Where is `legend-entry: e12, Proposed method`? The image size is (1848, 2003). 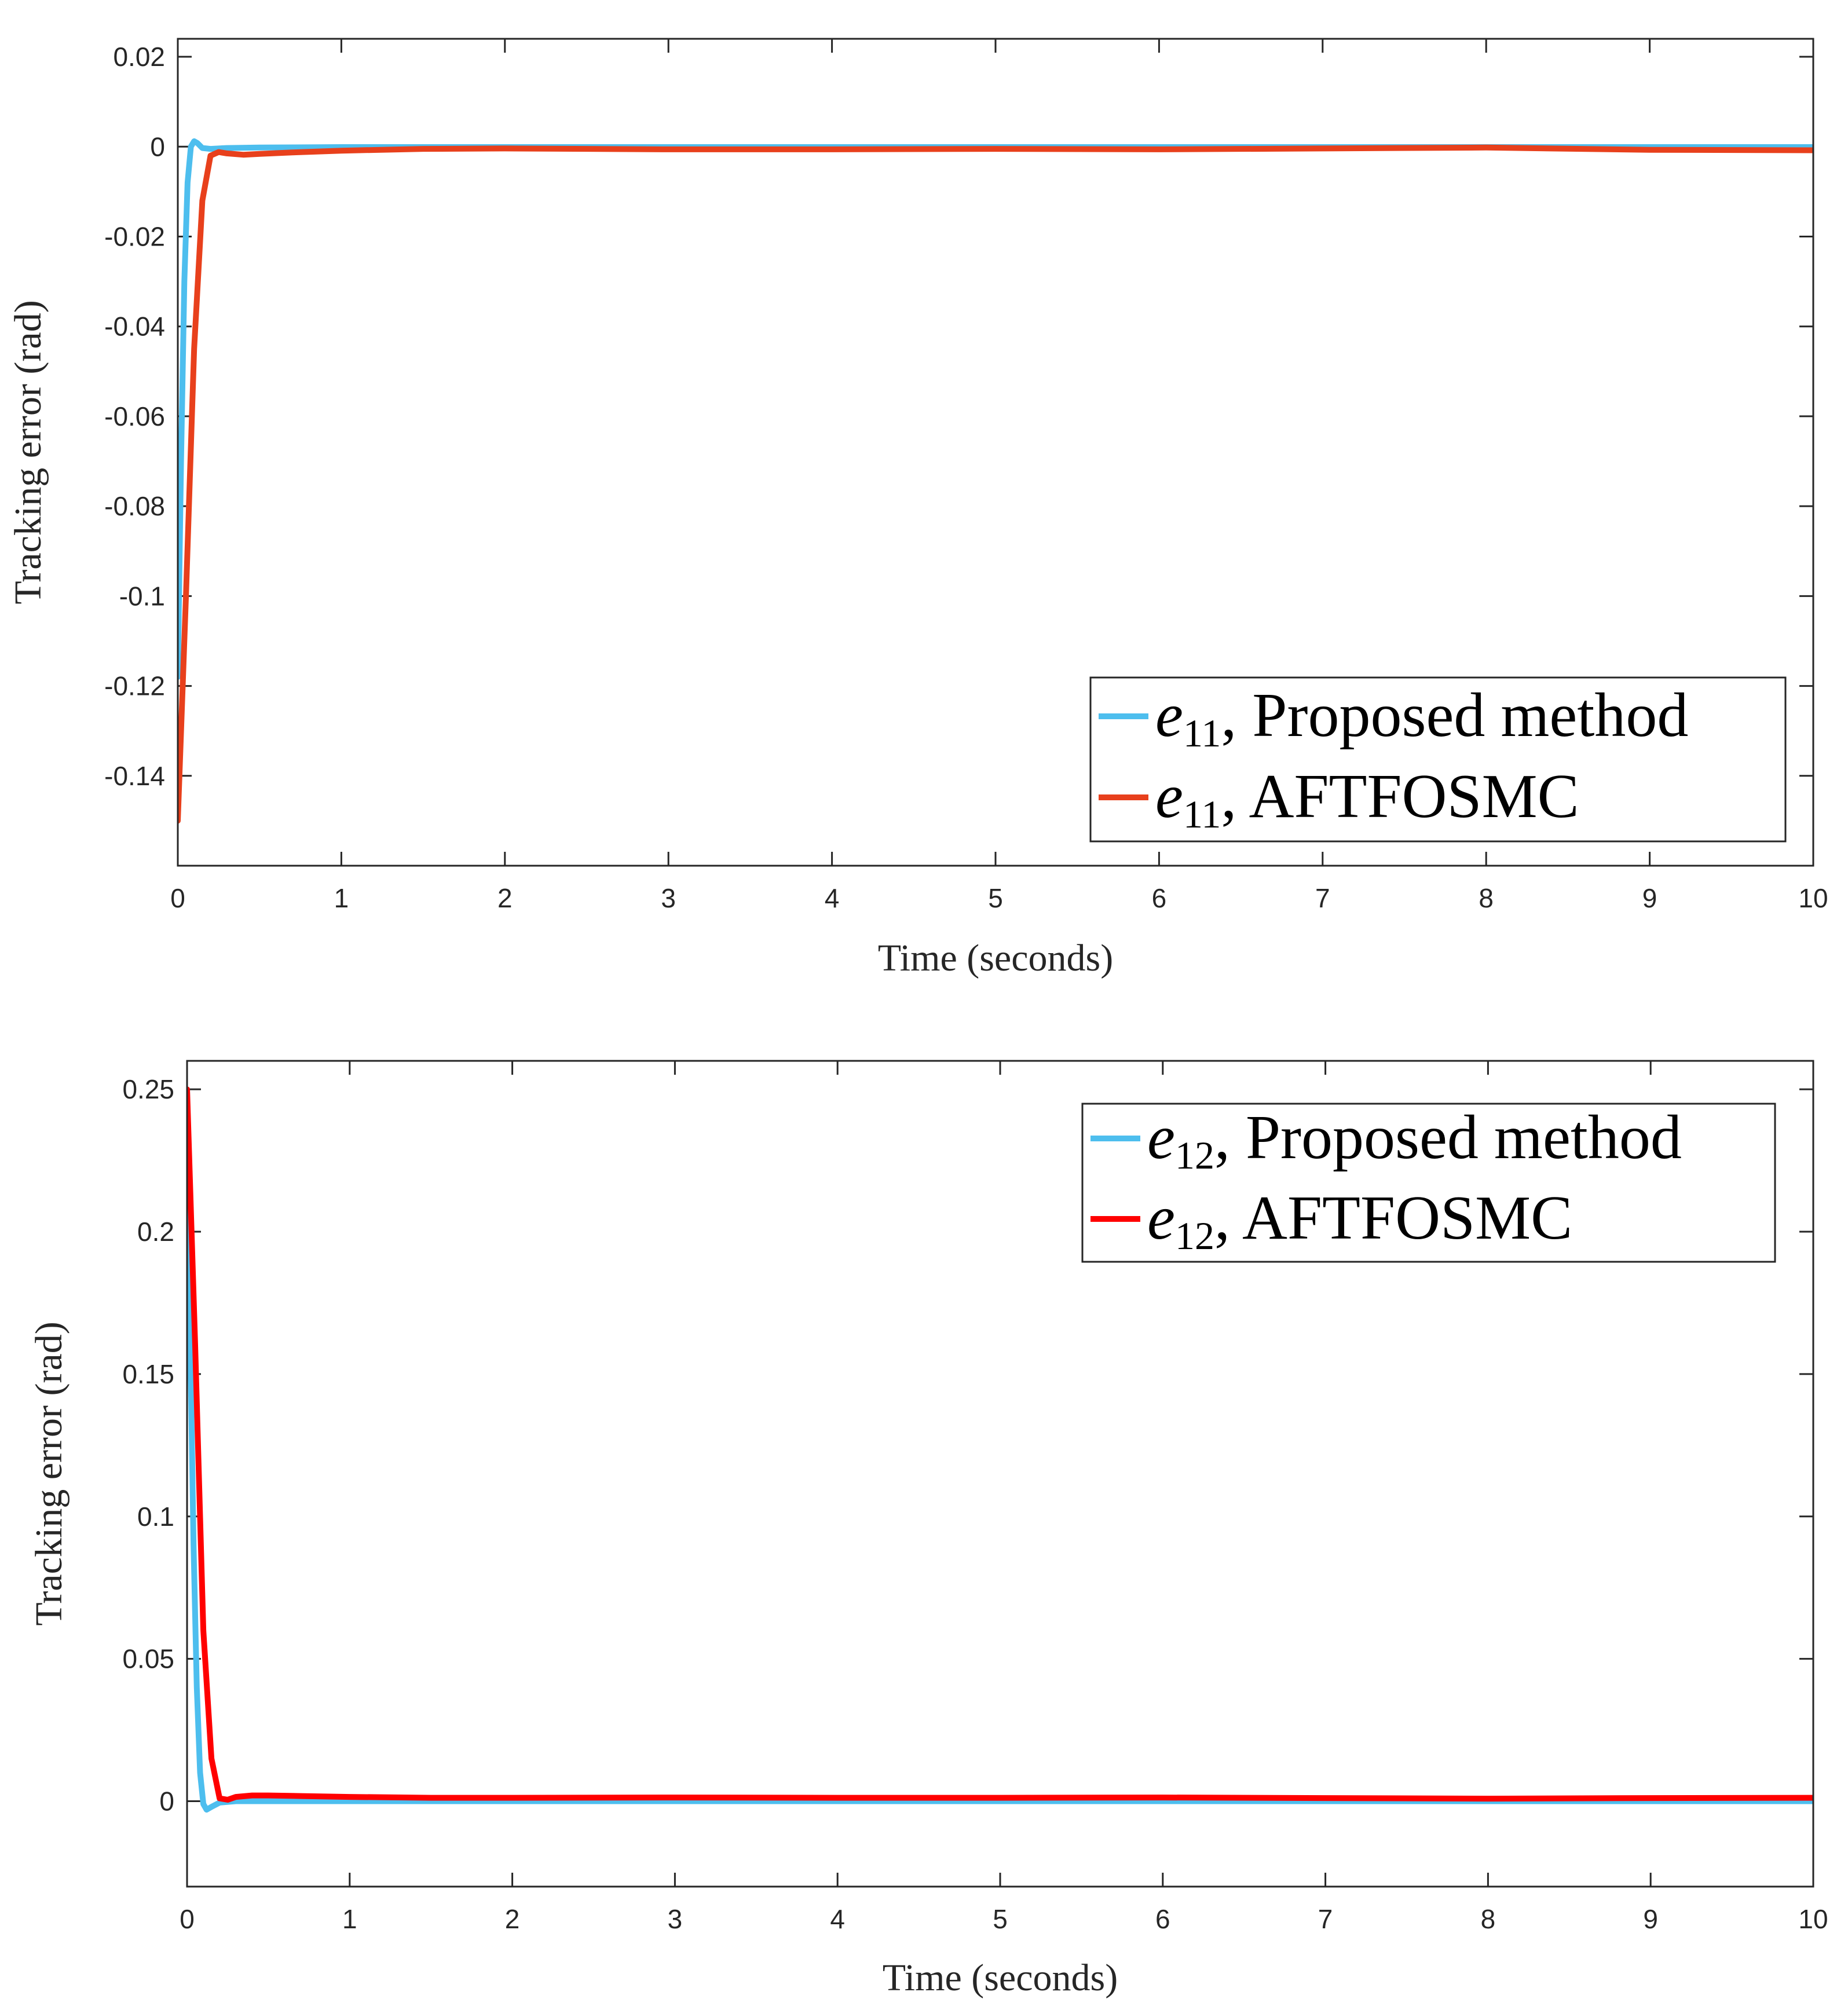 legend-entry: e12, Proposed method is located at coordinates (1414, 1140).